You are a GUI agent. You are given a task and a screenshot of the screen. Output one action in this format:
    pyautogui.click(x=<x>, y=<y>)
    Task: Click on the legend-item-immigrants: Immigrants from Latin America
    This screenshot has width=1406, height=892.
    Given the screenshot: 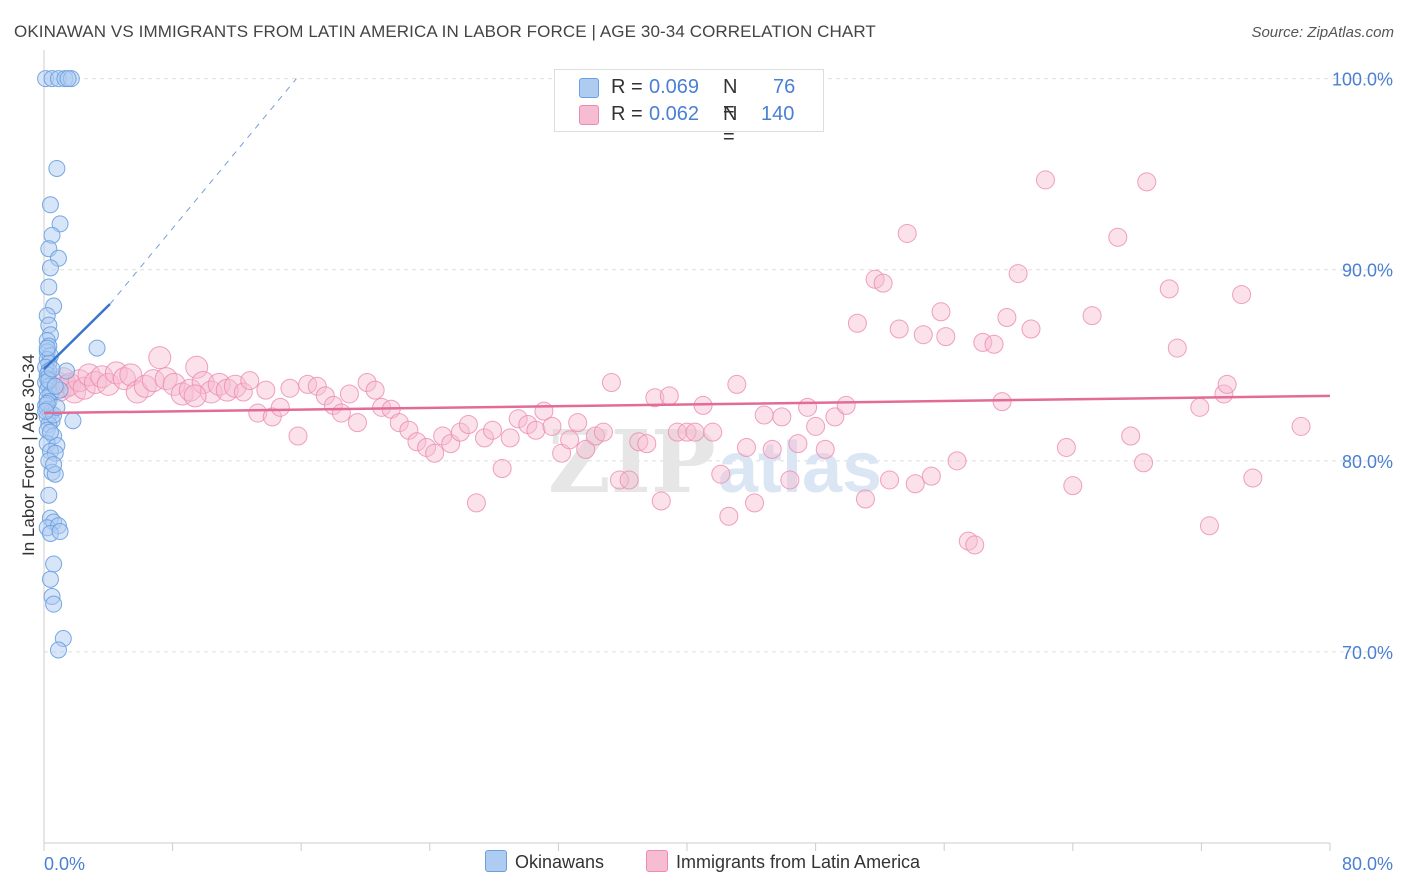 What is the action you would take?
    pyautogui.click(x=783, y=862)
    